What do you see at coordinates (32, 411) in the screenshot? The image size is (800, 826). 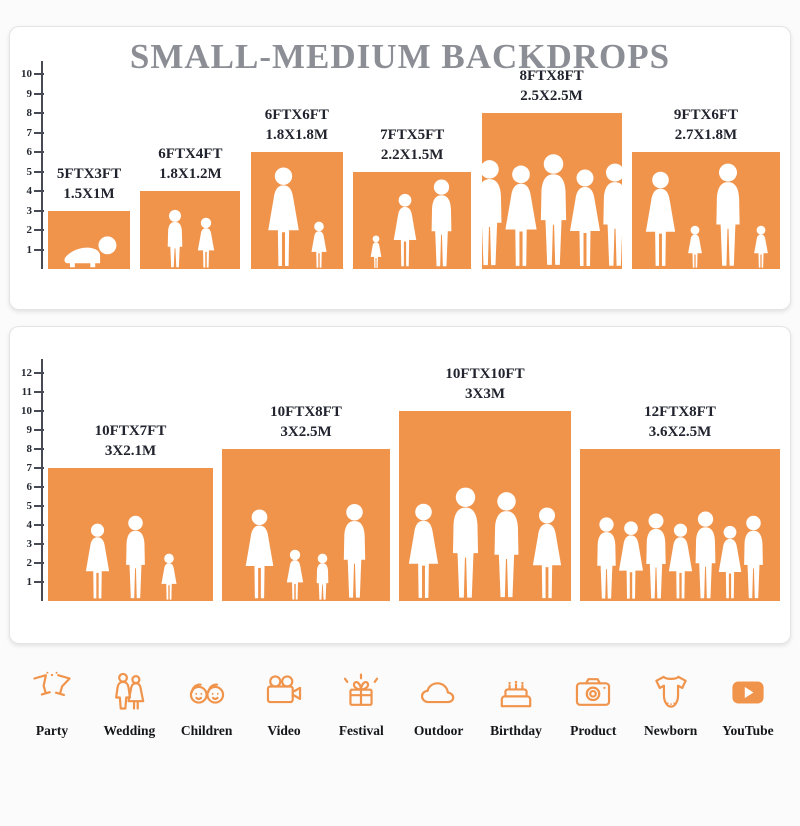 I see `ruler-tick-label: 10` at bounding box center [32, 411].